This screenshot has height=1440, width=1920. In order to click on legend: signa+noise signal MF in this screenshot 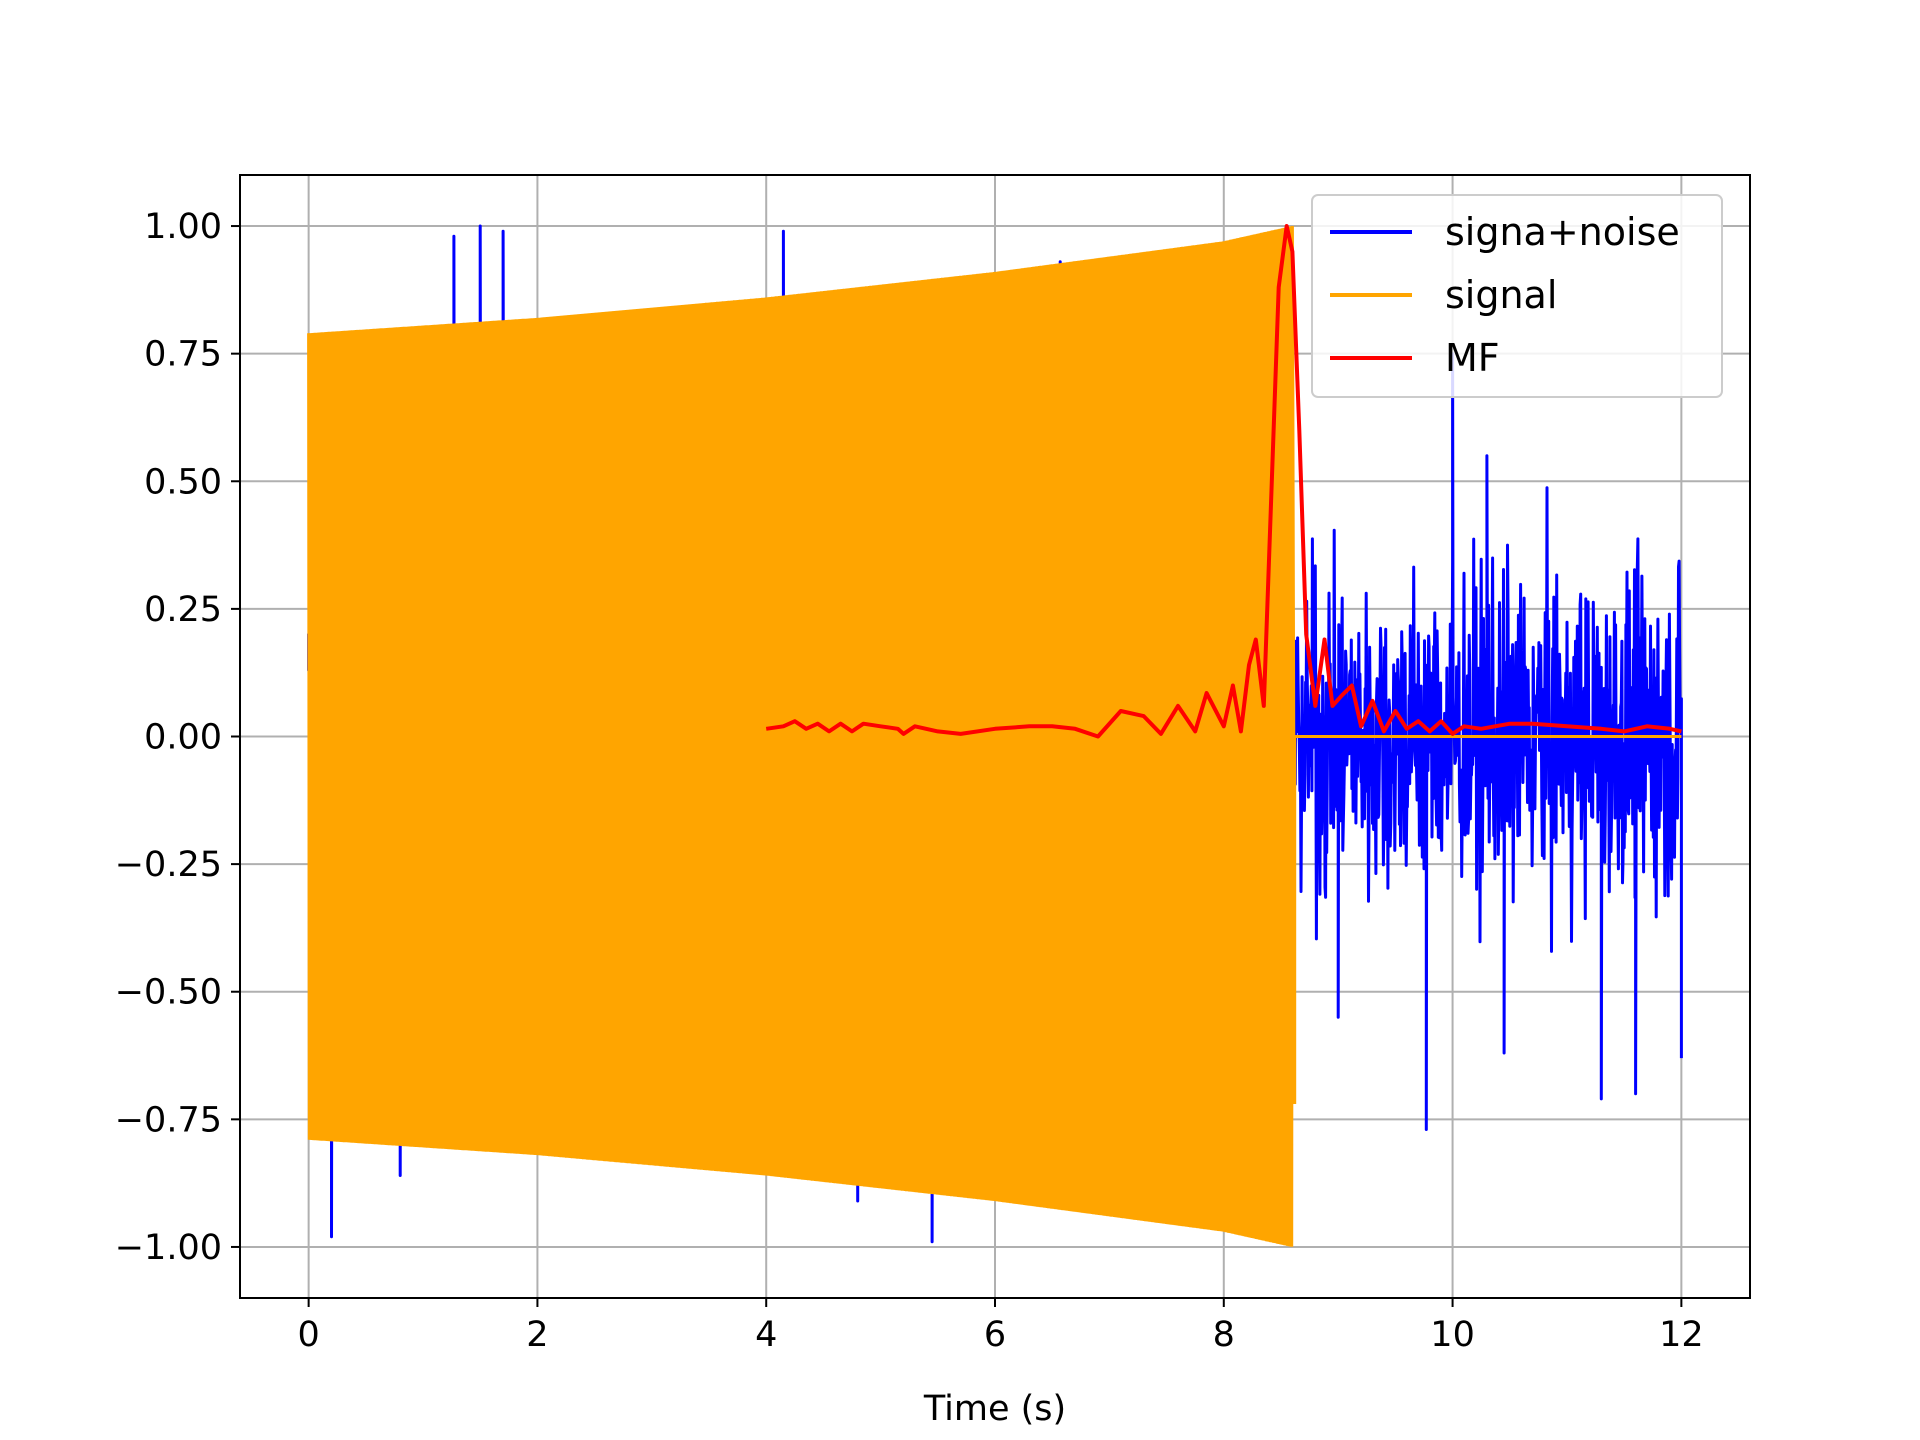, I will do `click(1517, 296)`.